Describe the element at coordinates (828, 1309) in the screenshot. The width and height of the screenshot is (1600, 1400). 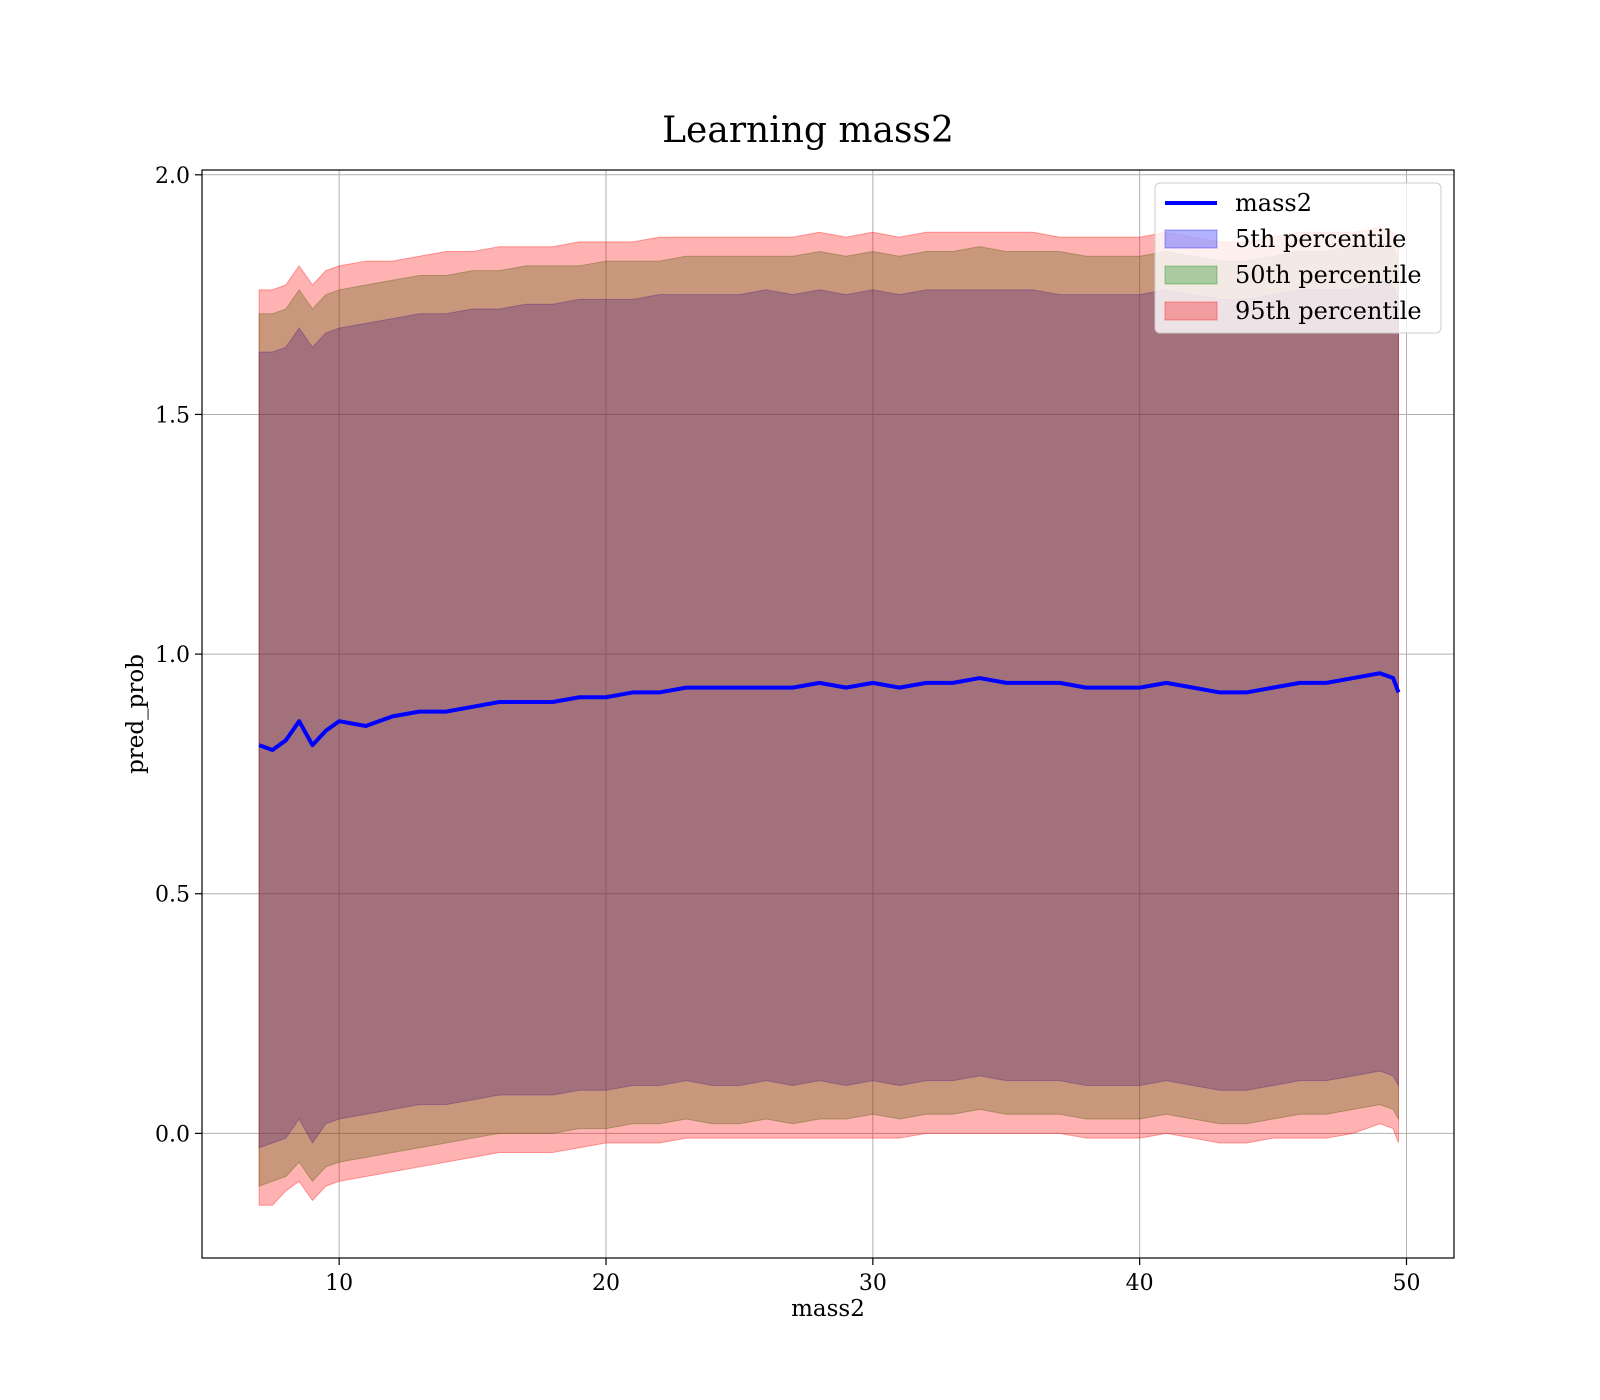
I see `x-axis-label: mass2` at that location.